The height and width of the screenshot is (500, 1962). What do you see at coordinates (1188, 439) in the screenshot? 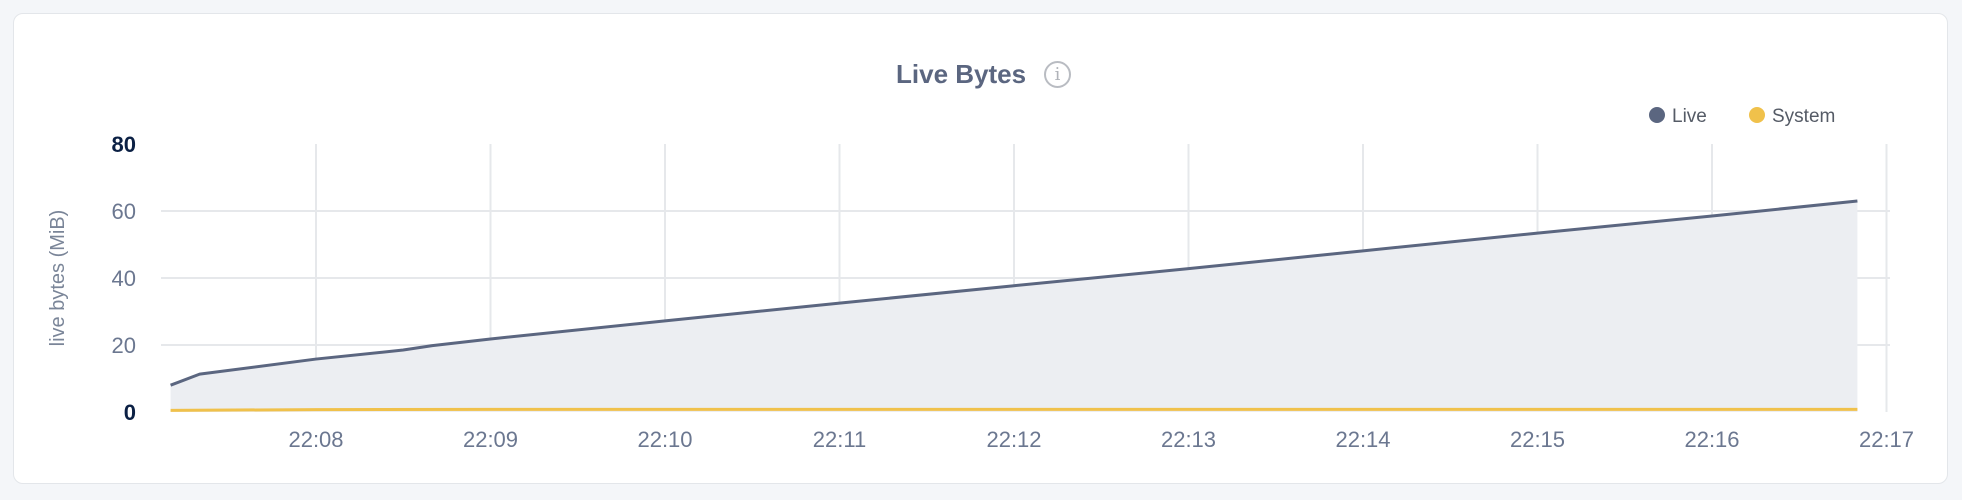
I see `x-tick-label: 22:13` at bounding box center [1188, 439].